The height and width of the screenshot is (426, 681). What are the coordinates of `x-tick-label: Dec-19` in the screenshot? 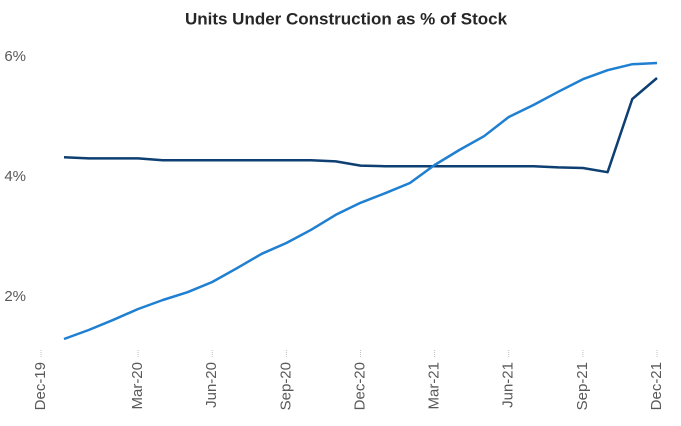 It's located at (40, 386).